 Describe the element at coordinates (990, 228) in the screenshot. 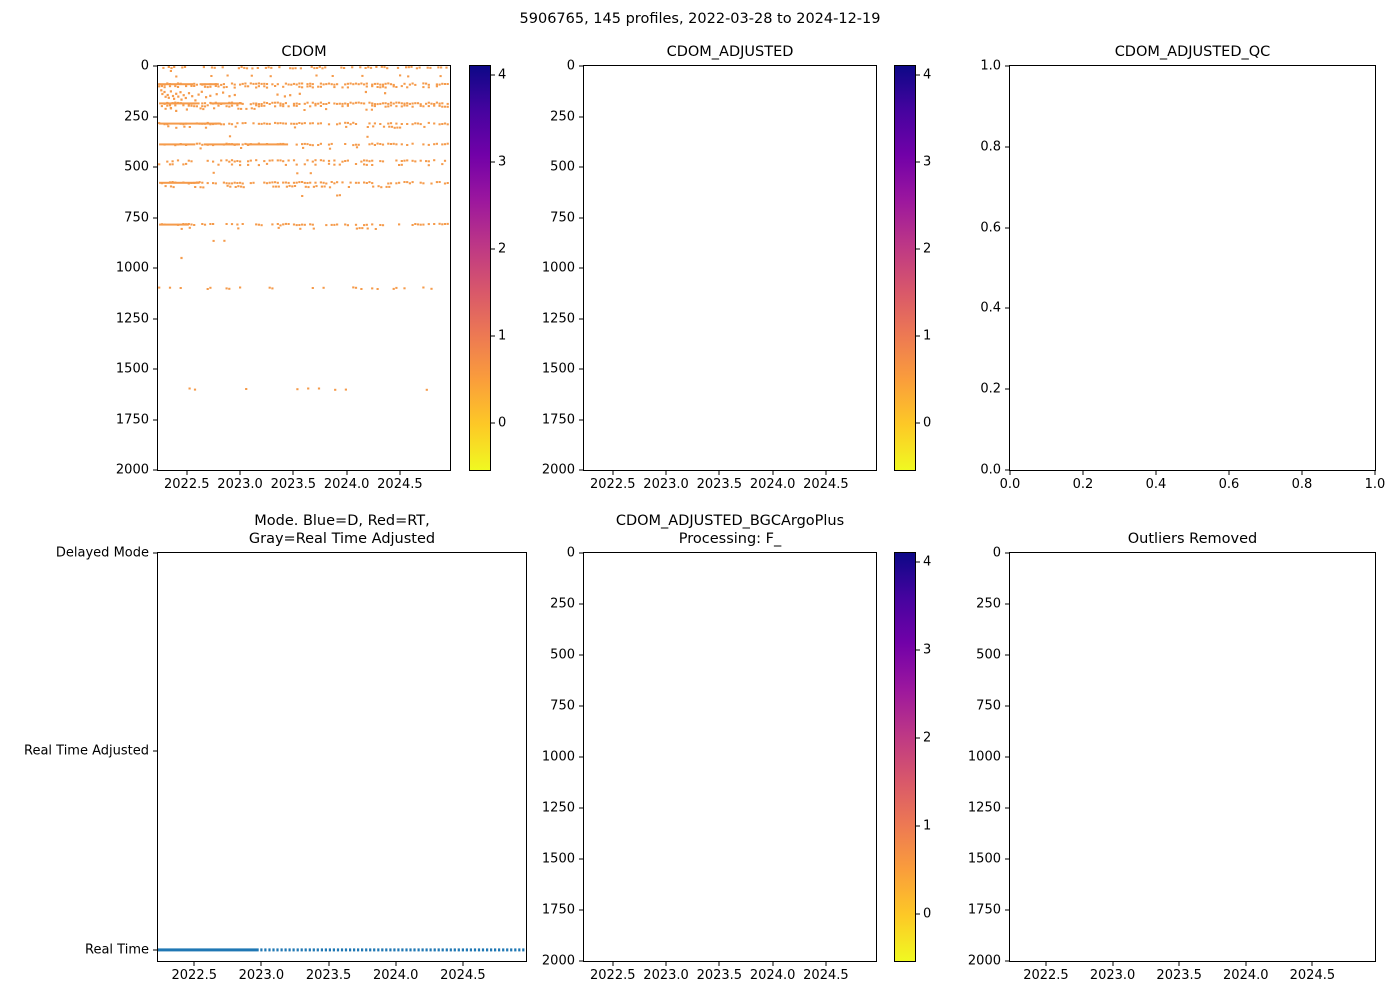

I see `y-tick-label: 0.6` at that location.